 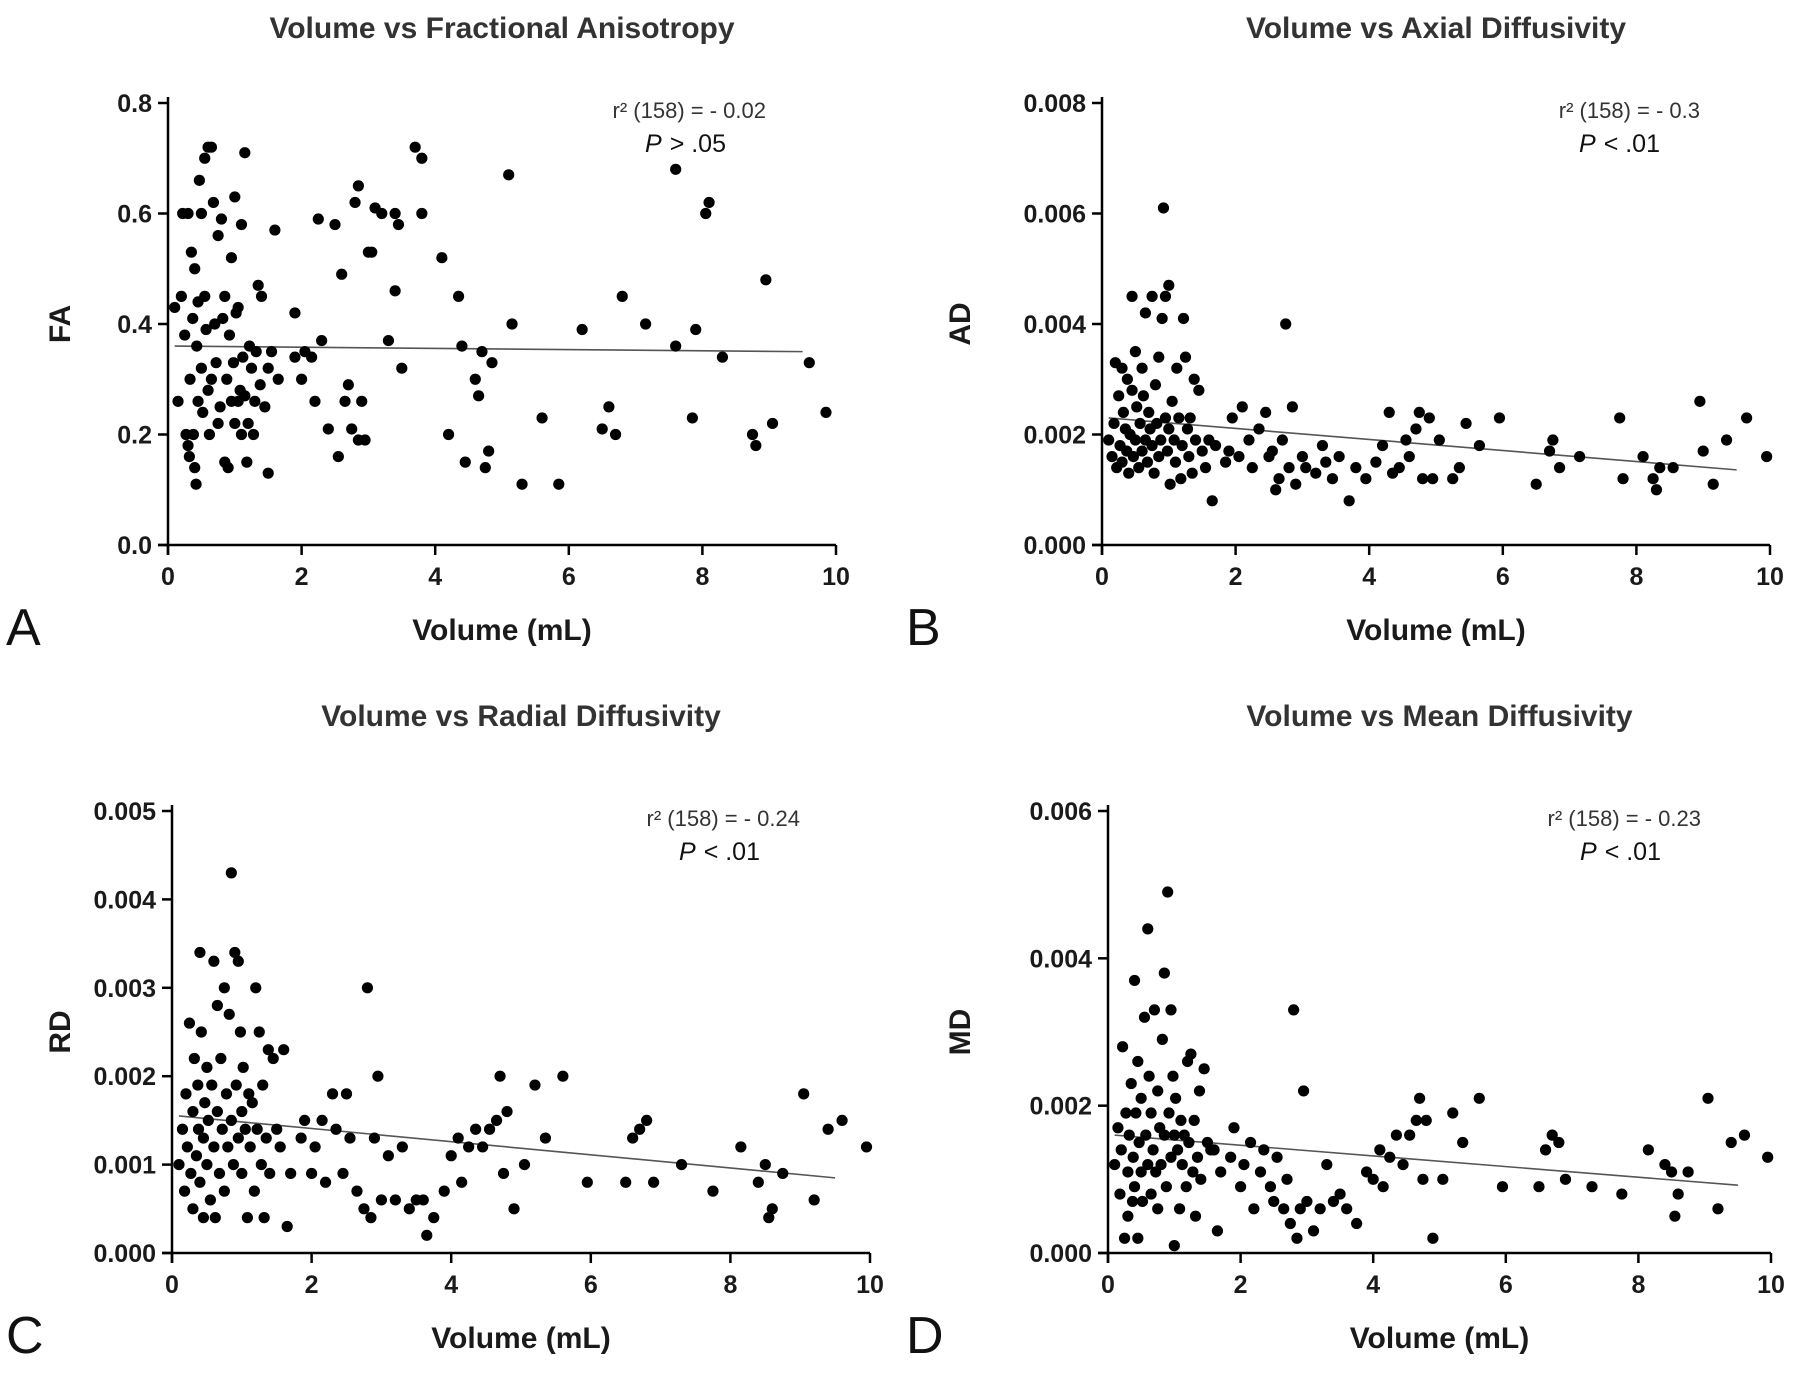 What do you see at coordinates (1060, 1107) in the screenshot?
I see `y-tick-label: 0.002` at bounding box center [1060, 1107].